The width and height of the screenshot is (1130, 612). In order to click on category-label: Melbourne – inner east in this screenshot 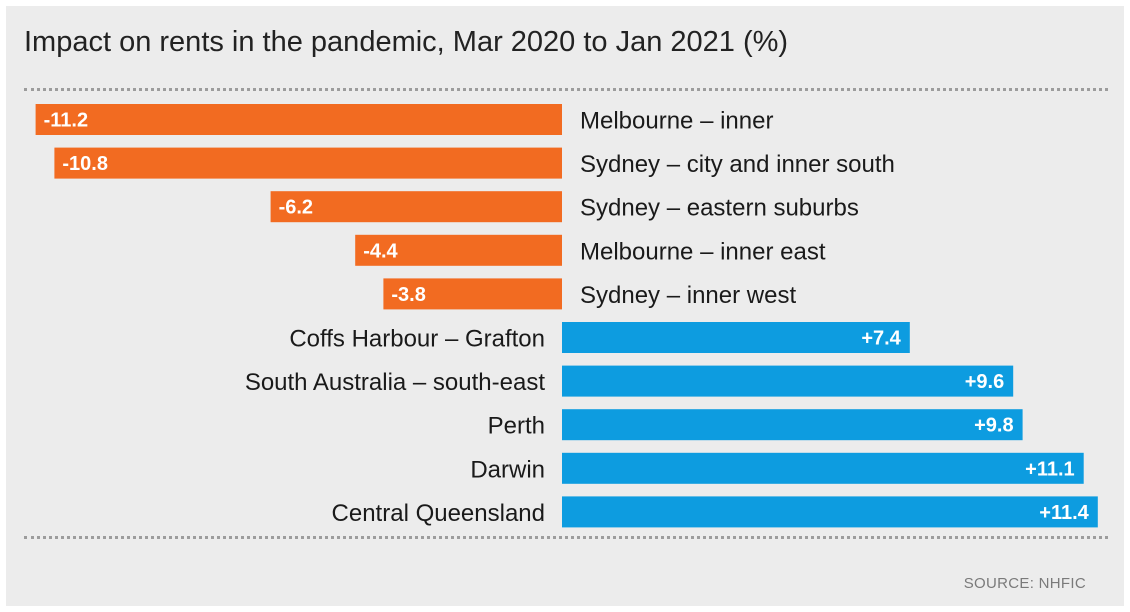, I will do `click(703, 251)`.